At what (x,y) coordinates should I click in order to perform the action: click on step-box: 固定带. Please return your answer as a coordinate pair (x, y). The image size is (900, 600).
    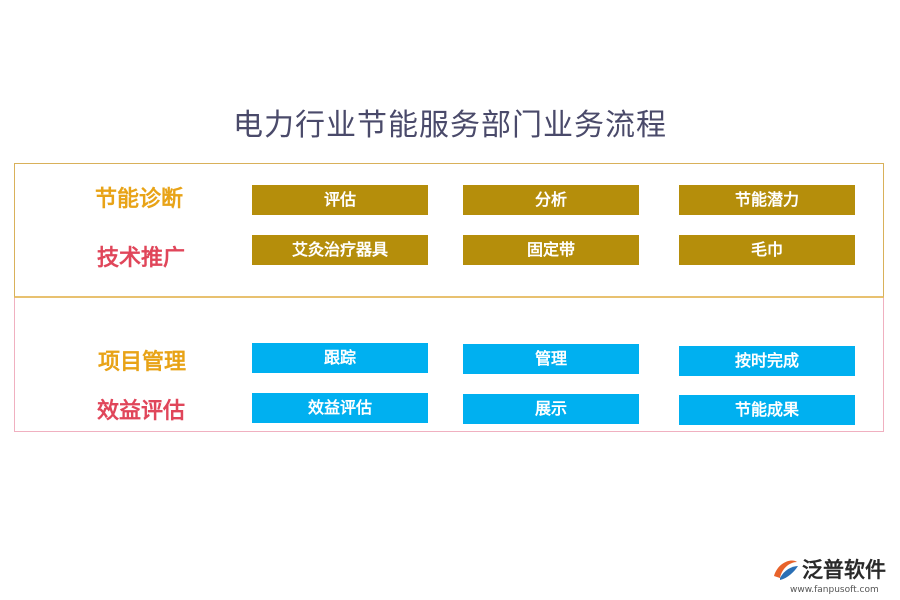
    Looking at the image, I should click on (551, 250).